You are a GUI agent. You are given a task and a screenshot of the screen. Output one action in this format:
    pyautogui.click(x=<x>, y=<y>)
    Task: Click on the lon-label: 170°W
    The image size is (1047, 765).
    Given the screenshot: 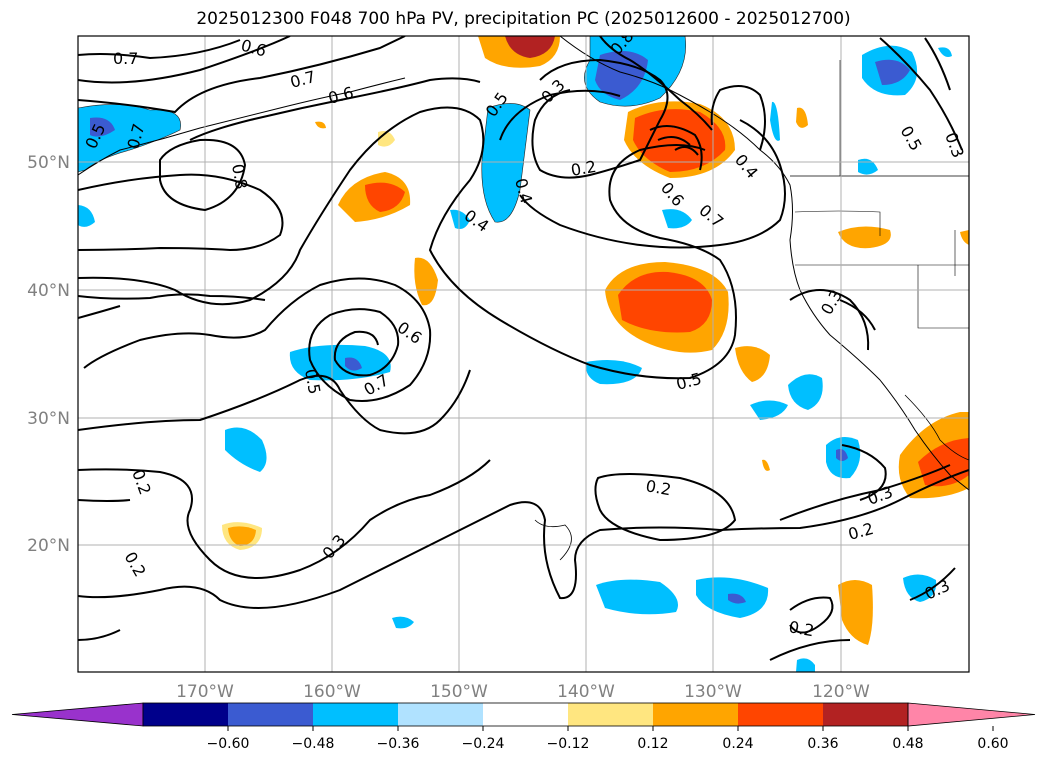 What is the action you would take?
    pyautogui.click(x=205, y=692)
    